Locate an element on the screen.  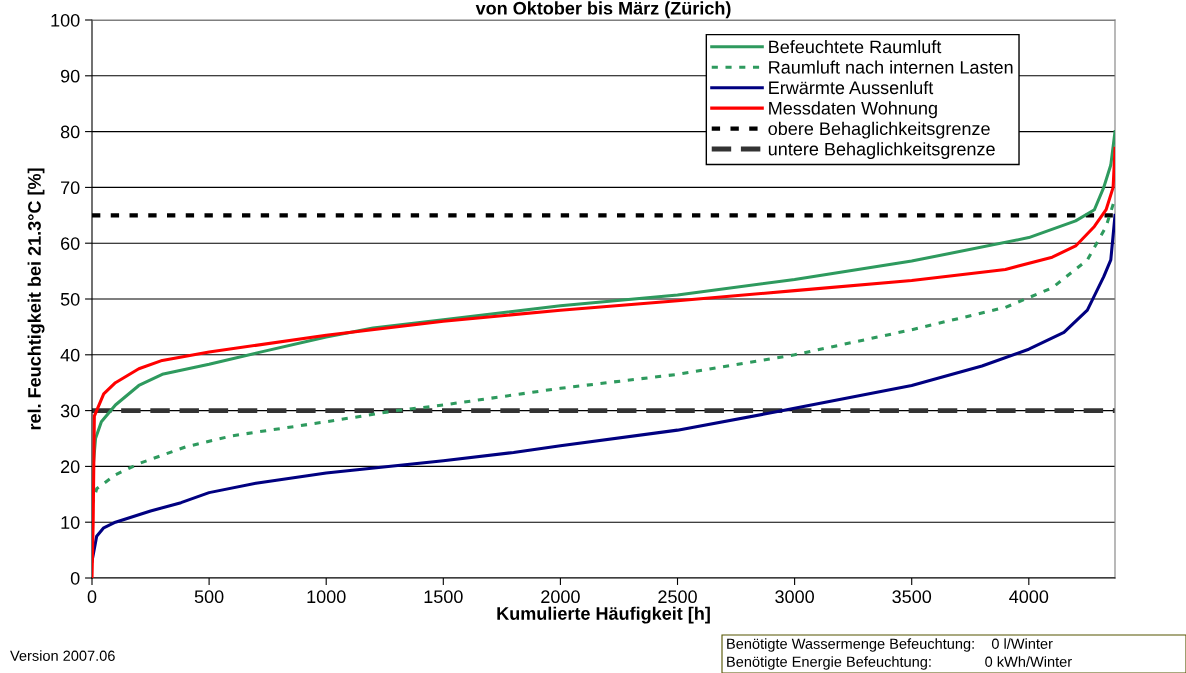
x-tick-label: 500 is located at coordinates (209, 597).